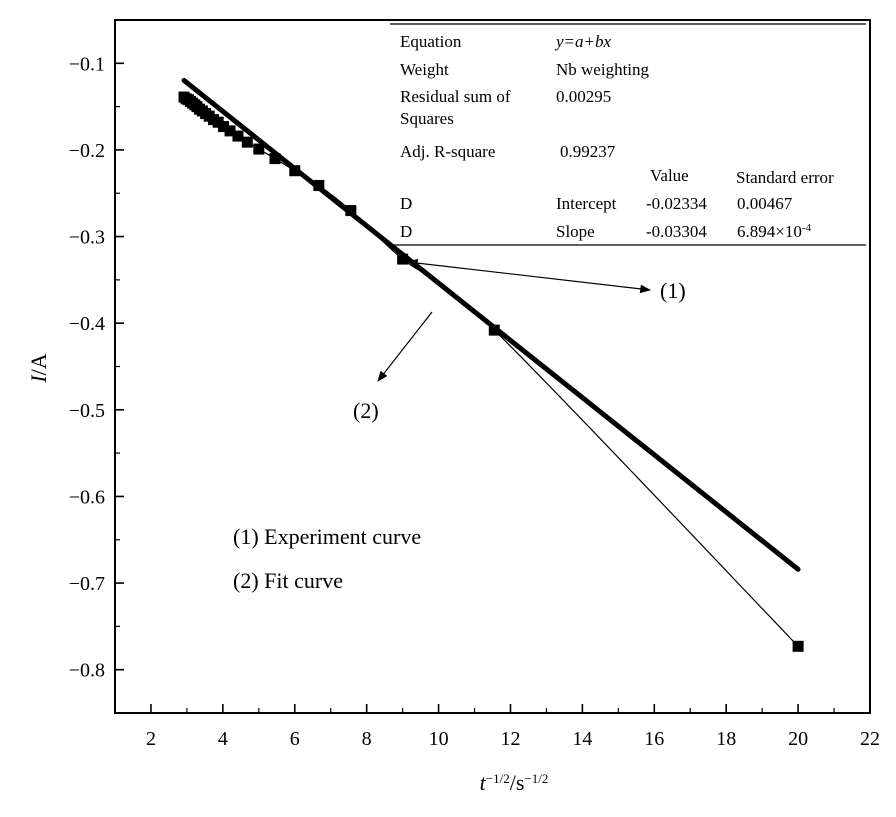 The image size is (896, 817). What do you see at coordinates (676, 231) in the screenshot?
I see `stats-row2-value: -0.03304` at bounding box center [676, 231].